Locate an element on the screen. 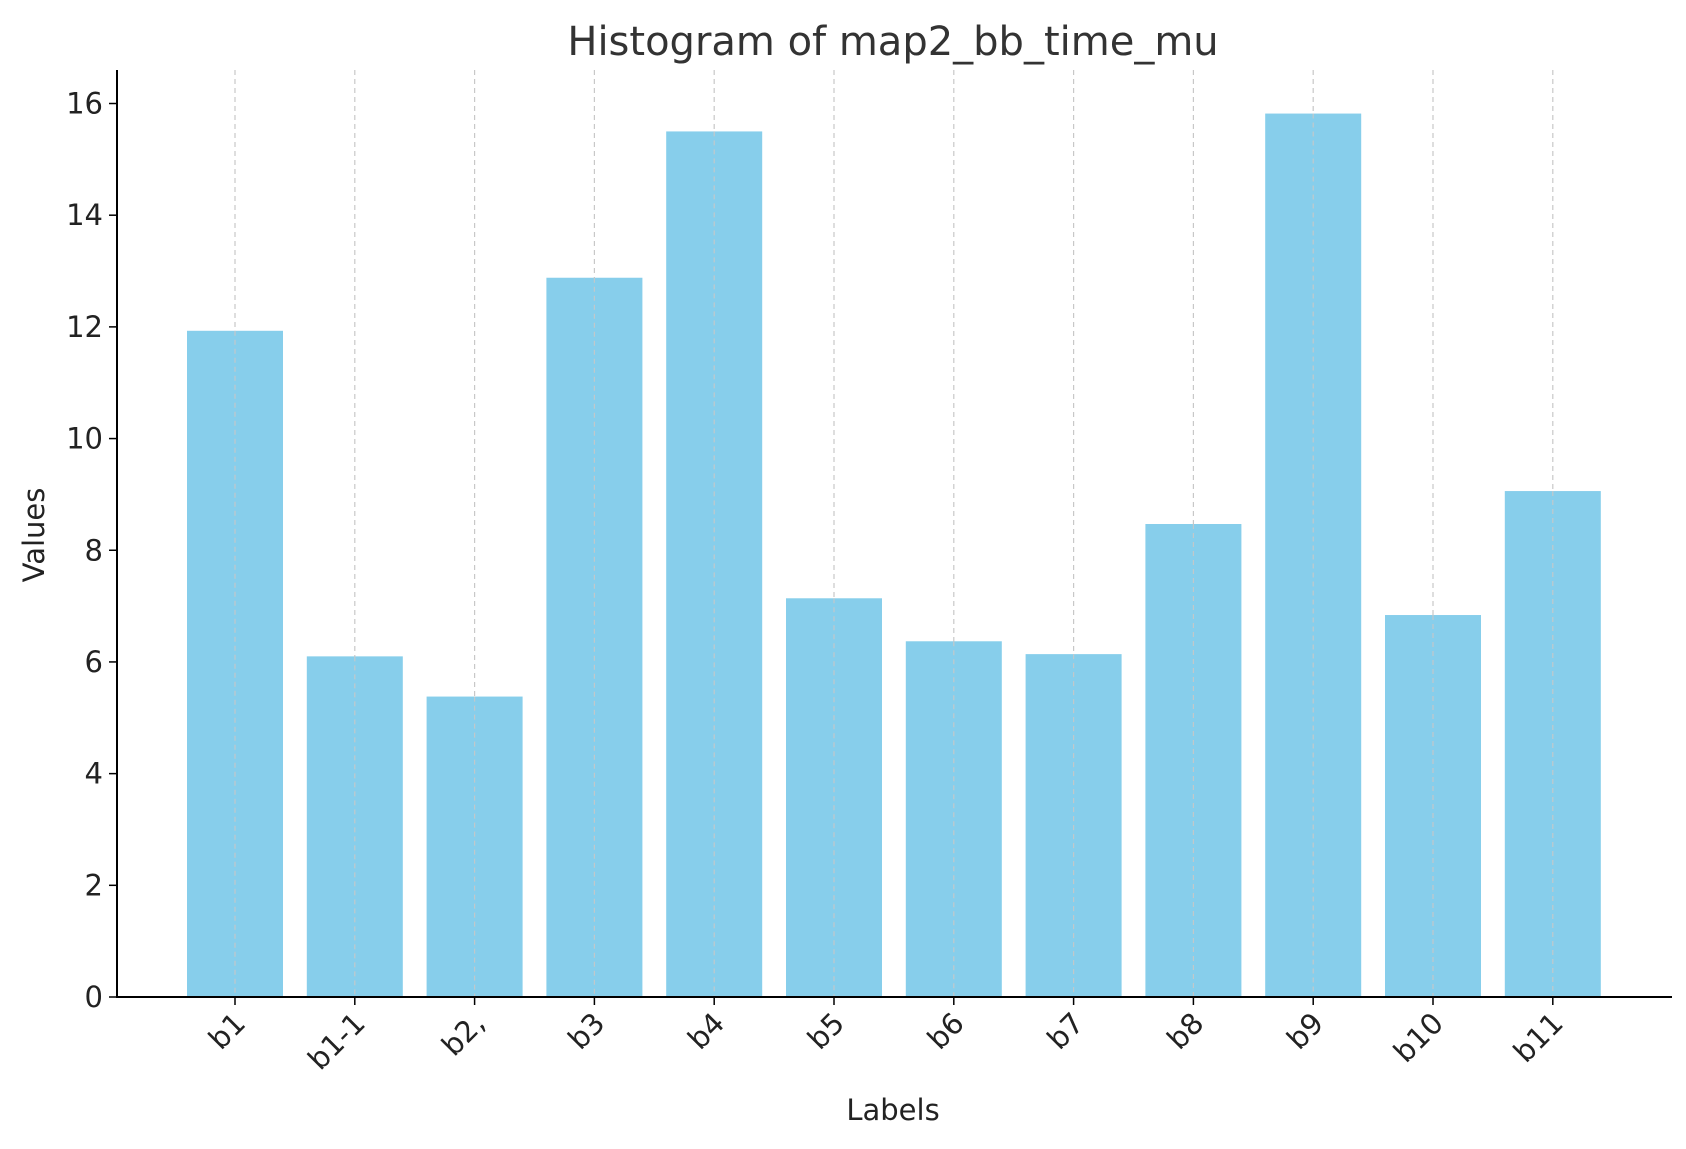 This screenshot has width=1686, height=1149. x-axis-label: Labels is located at coordinates (892, 1110).